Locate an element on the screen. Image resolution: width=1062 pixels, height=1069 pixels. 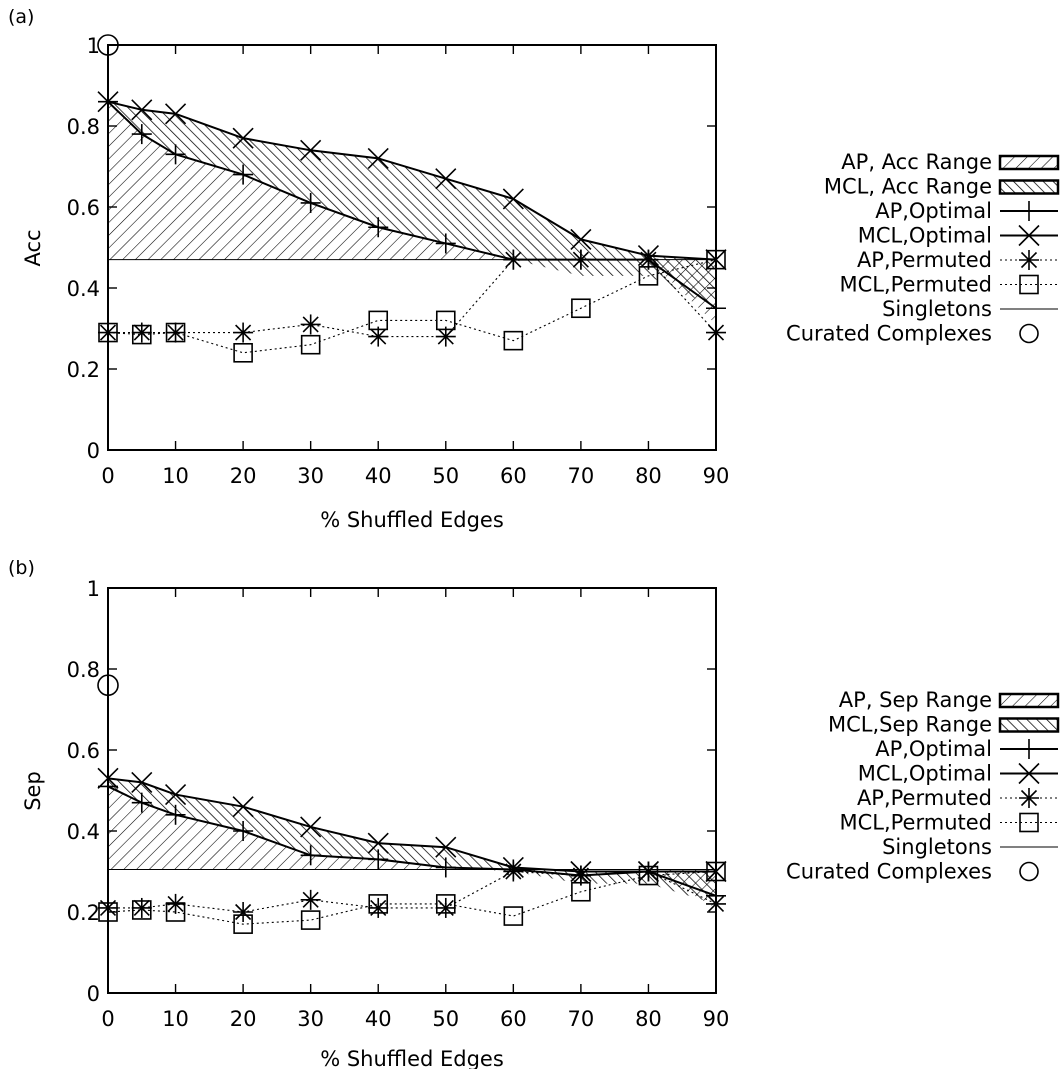
panel-a-legend-label: AP,Optimal is located at coordinates (933, 211).